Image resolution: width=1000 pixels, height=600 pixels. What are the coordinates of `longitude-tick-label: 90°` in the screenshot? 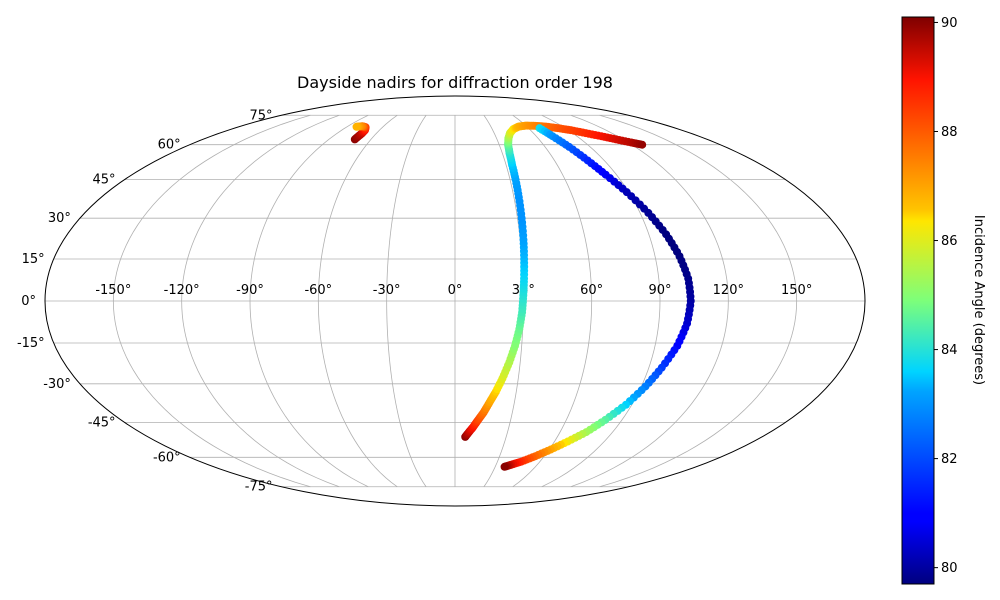 It's located at (659, 290).